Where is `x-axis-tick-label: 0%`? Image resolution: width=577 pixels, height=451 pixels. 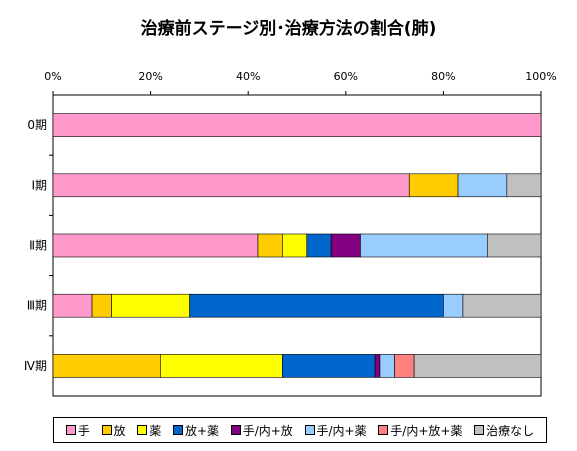
x-axis-tick-label: 0% is located at coordinates (52, 76).